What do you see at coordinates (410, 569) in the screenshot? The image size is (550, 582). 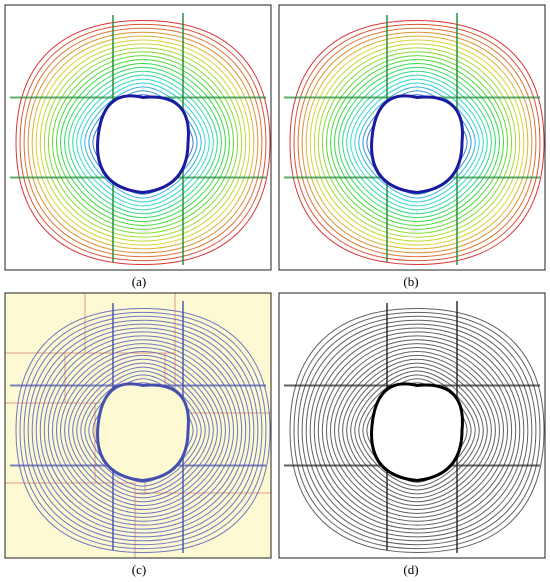 I see `panel-label: (d)` at bounding box center [410, 569].